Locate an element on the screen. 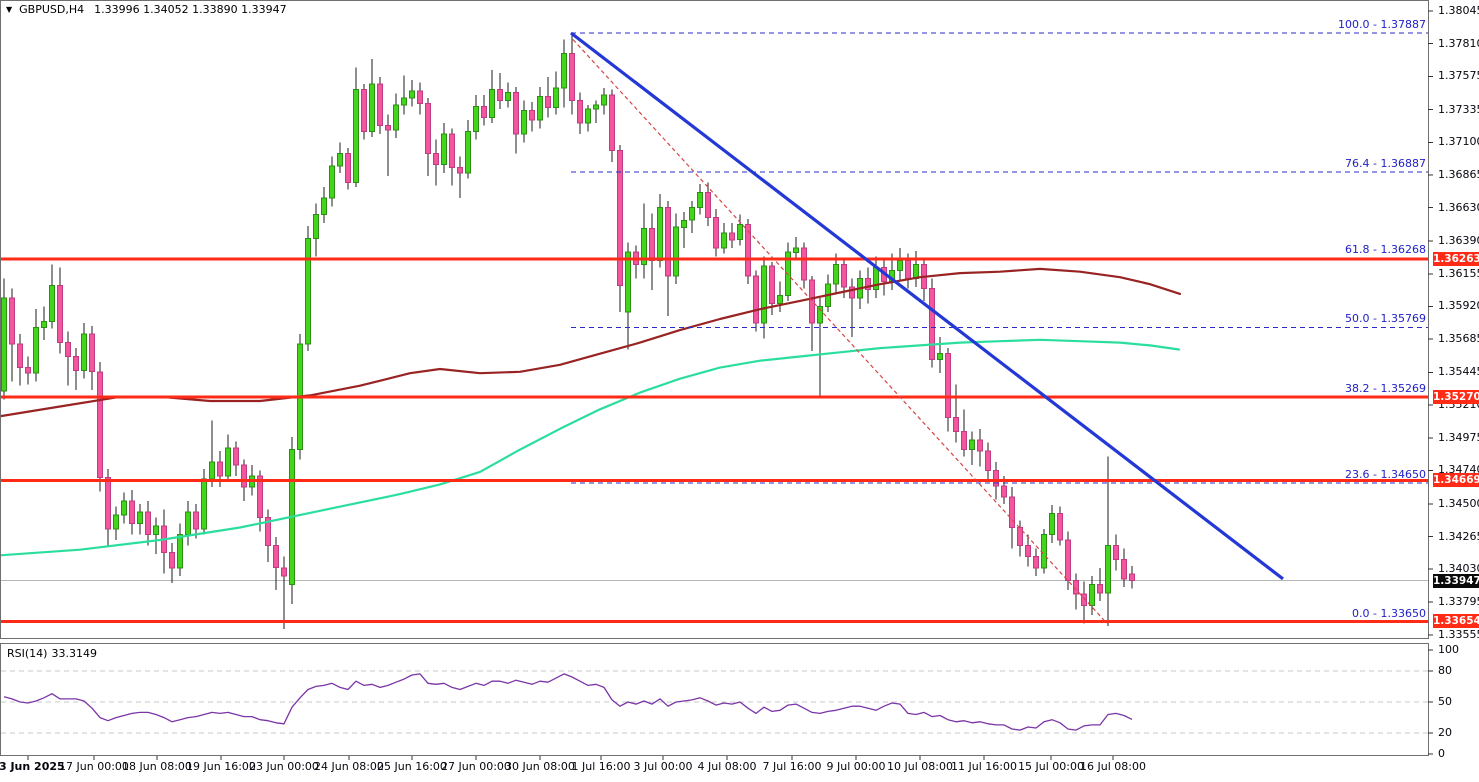 The width and height of the screenshot is (1479, 782). rsi-tick-label: 20 is located at coordinates (1445, 733).